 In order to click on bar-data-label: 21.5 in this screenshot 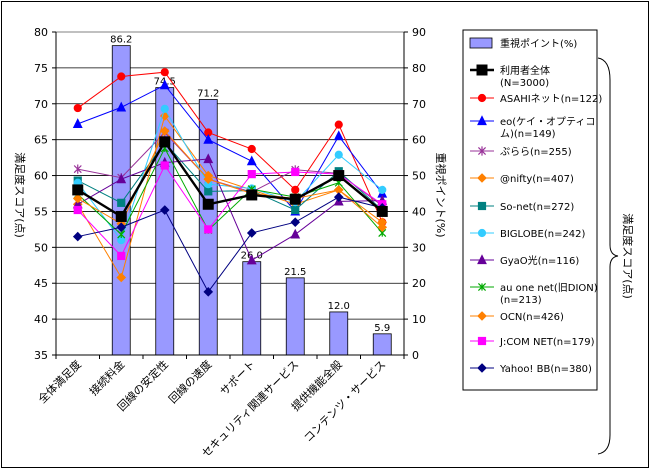, I will do `click(295, 272)`.